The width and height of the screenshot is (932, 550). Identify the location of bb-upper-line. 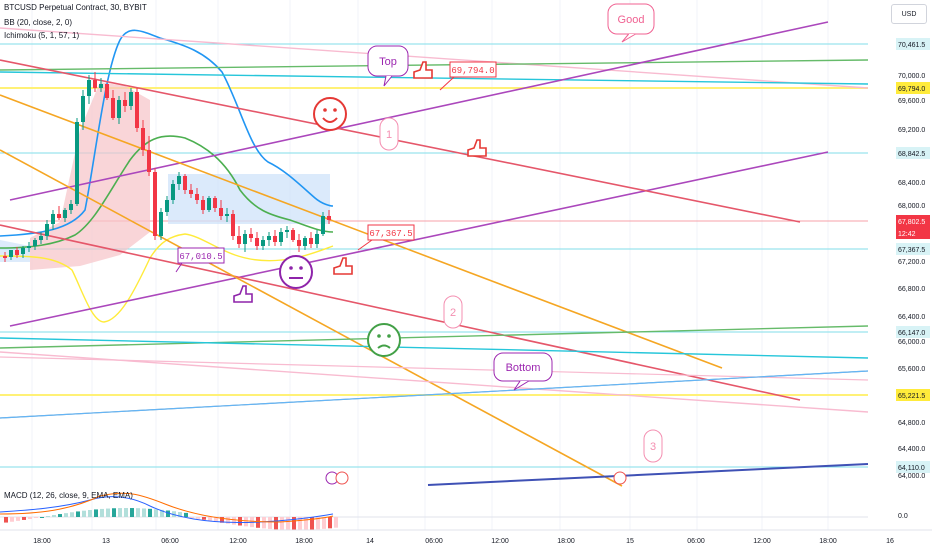
(167, 133).